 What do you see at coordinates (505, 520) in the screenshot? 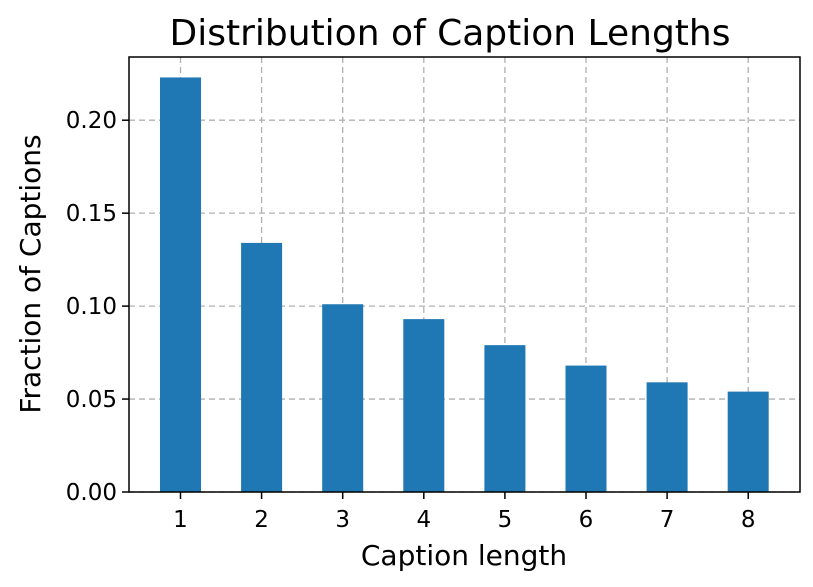
I see `x-tick-label: 5` at bounding box center [505, 520].